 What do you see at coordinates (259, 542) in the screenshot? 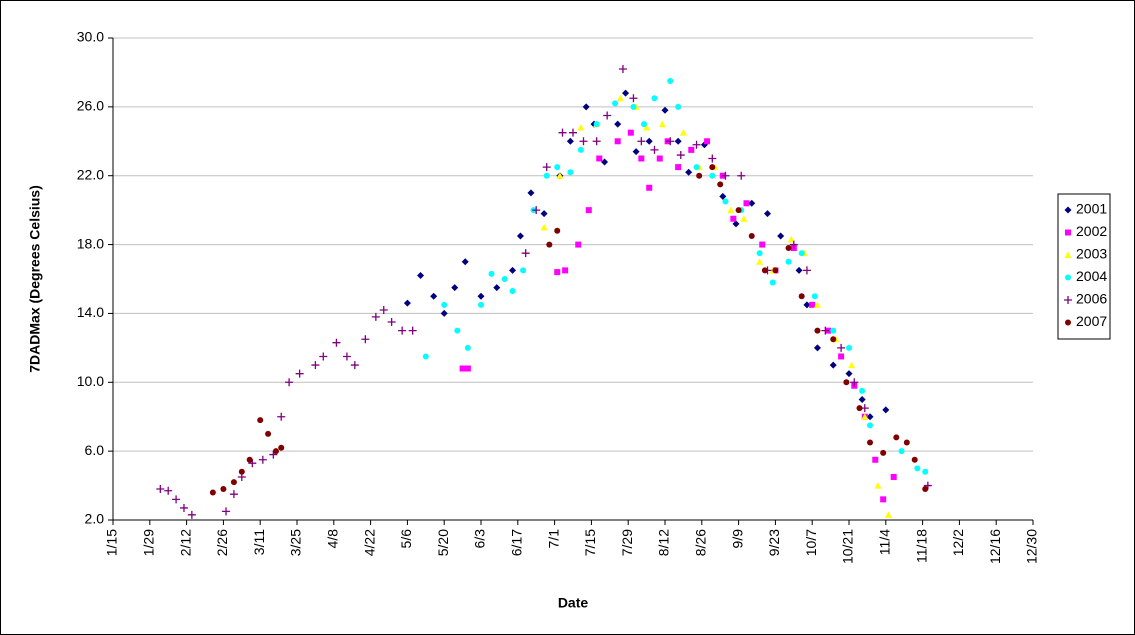
I see `x-tick-label: 3/11` at bounding box center [259, 542].